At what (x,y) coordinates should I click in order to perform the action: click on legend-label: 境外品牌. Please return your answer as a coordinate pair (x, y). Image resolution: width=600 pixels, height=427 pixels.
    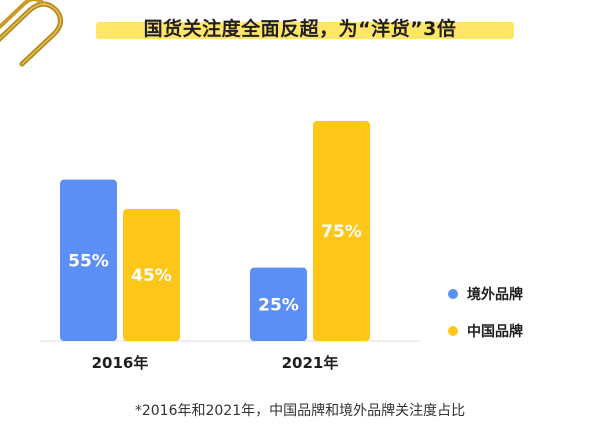
    Looking at the image, I should click on (495, 294).